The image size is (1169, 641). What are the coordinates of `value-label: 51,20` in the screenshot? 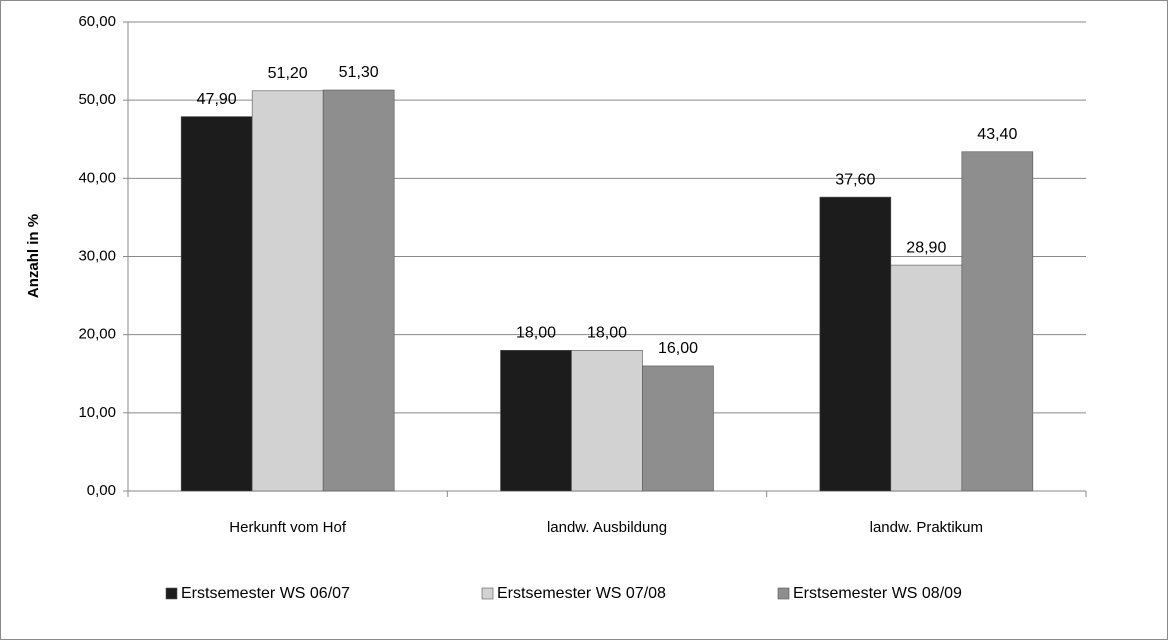 It's located at (288, 73).